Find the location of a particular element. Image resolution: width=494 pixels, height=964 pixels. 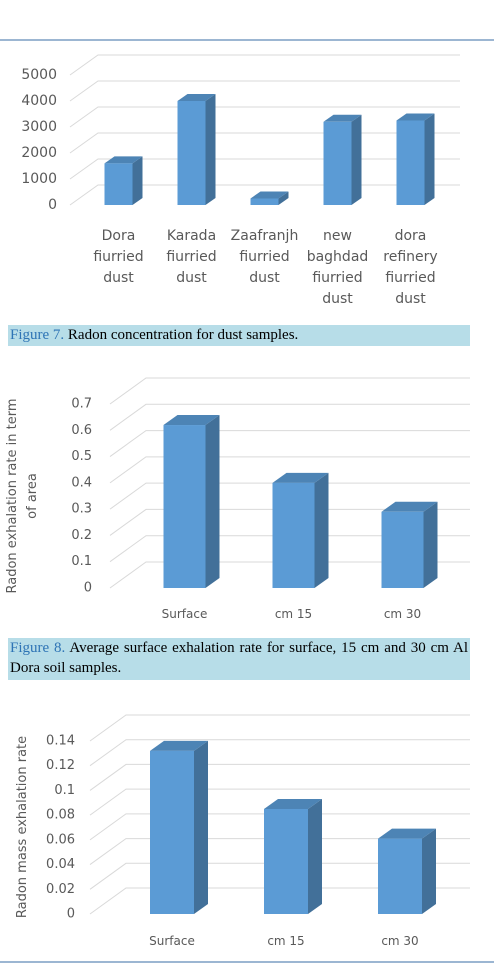

y-tick-label: 0.6 is located at coordinates (81, 430).